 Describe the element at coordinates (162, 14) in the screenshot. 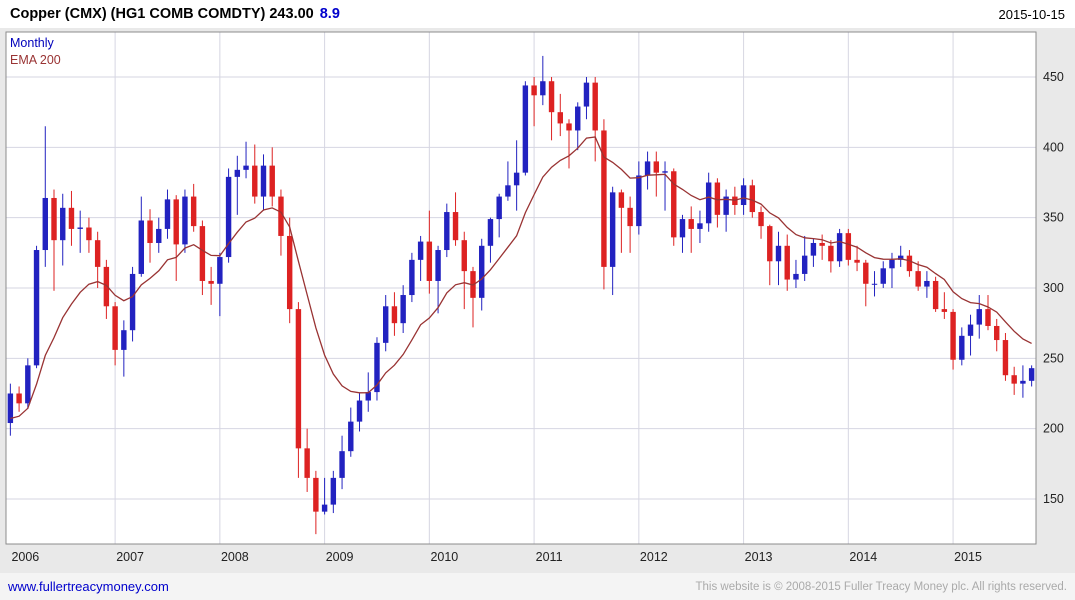

I see `instrument-title: Copper (CMX) (HG1 COMB COMDTY) 243.00` at that location.